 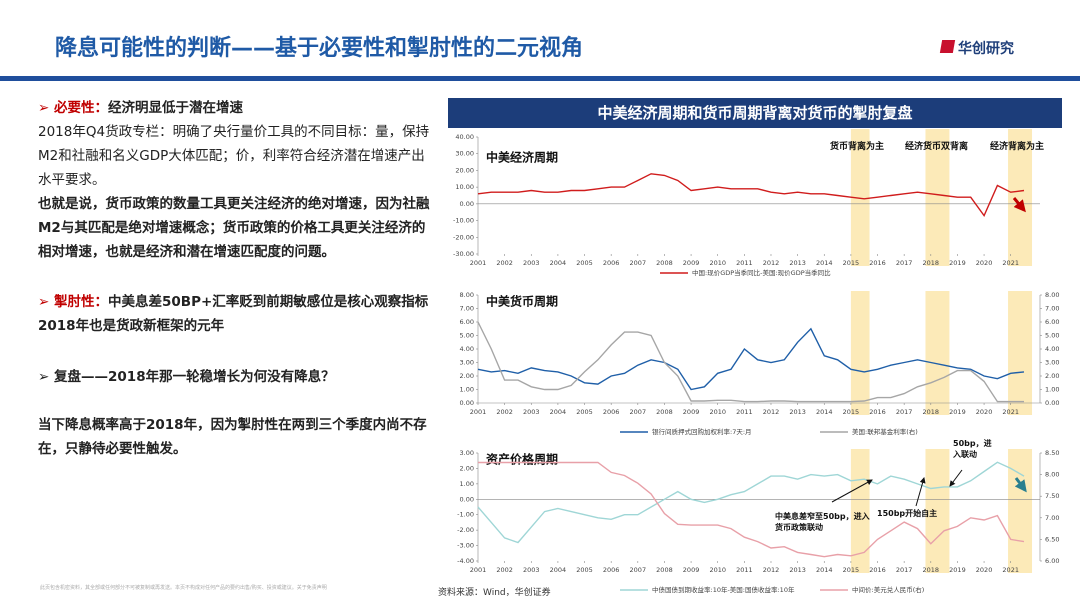 What do you see at coordinates (1052, 376) in the screenshot?
I see `y2-tick-label: 2.00` at bounding box center [1052, 376].